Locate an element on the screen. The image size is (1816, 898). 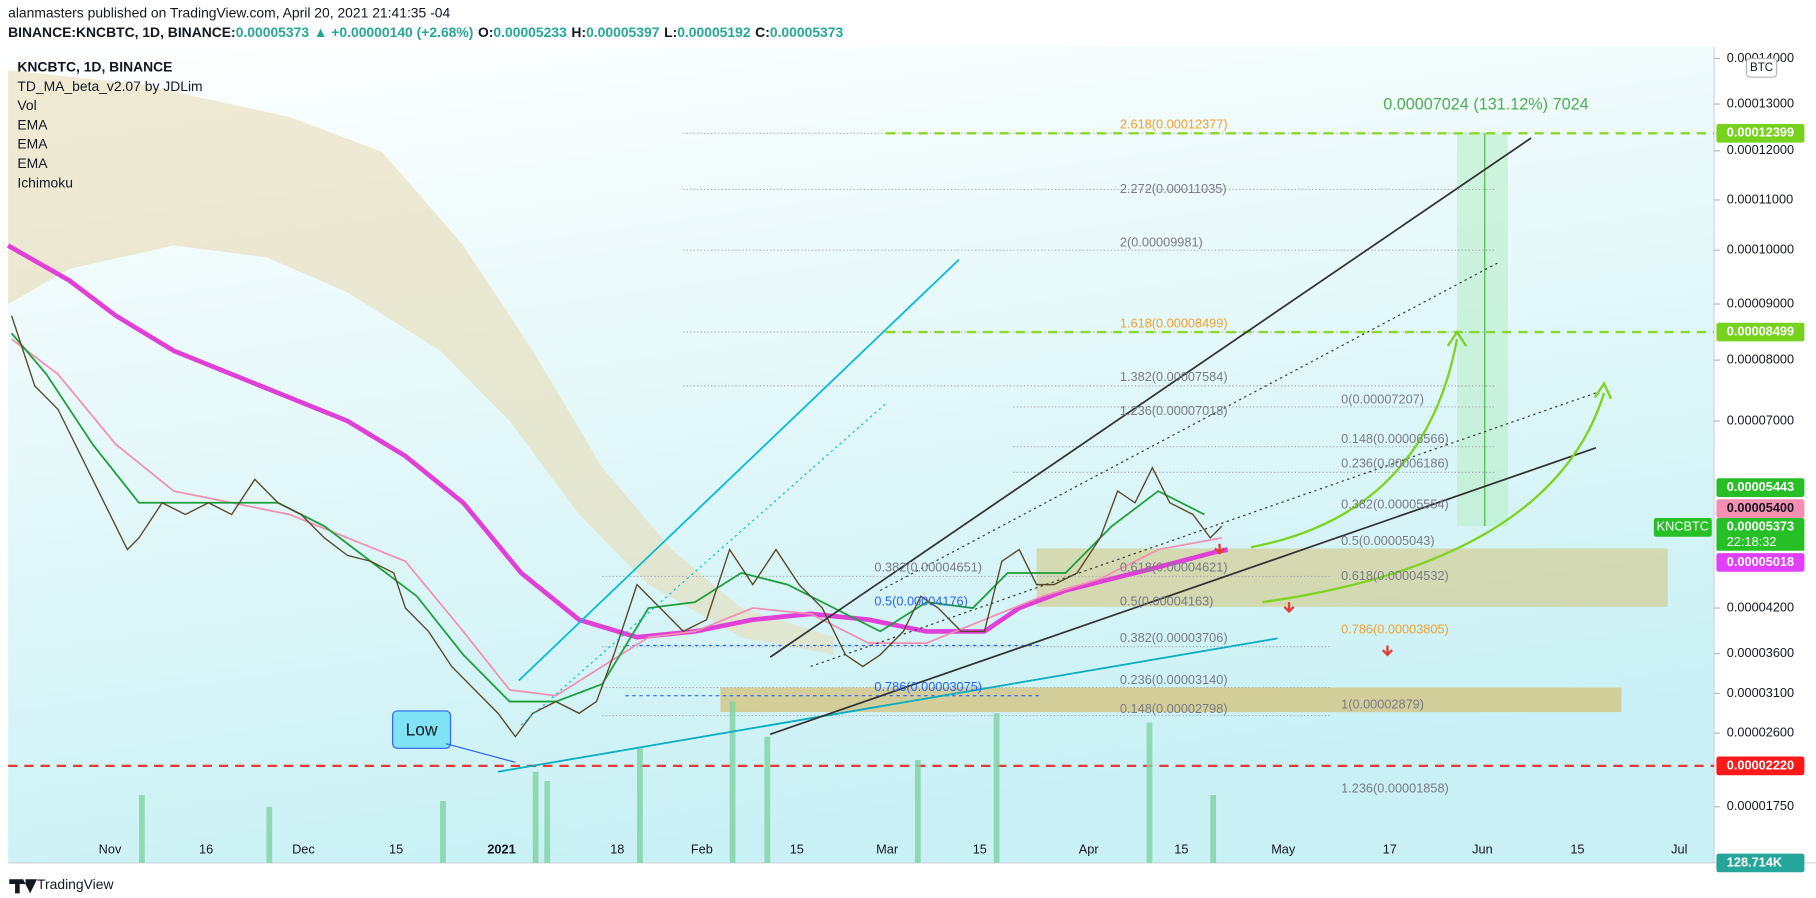
fib-label: 0.382(0.00005554) is located at coordinates (1395, 503).